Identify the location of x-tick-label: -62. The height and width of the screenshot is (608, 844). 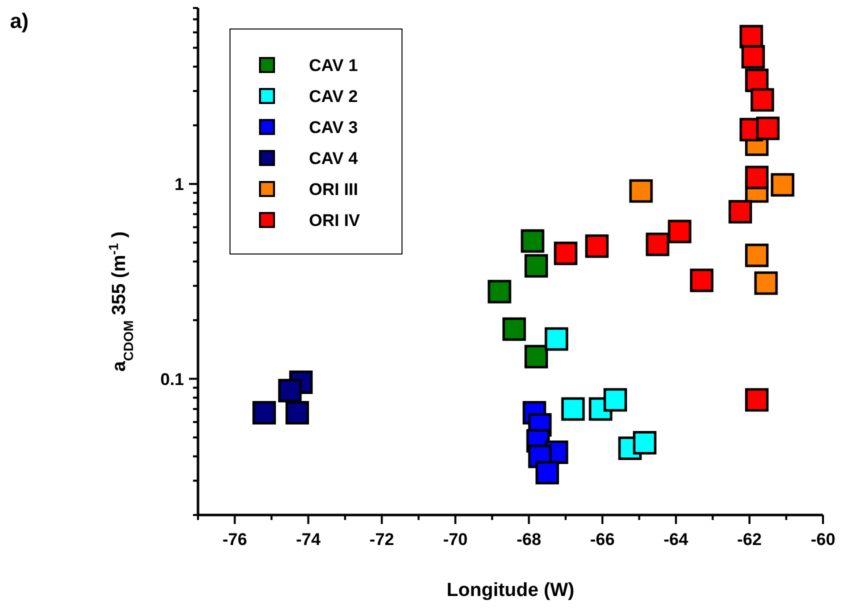
(749, 539).